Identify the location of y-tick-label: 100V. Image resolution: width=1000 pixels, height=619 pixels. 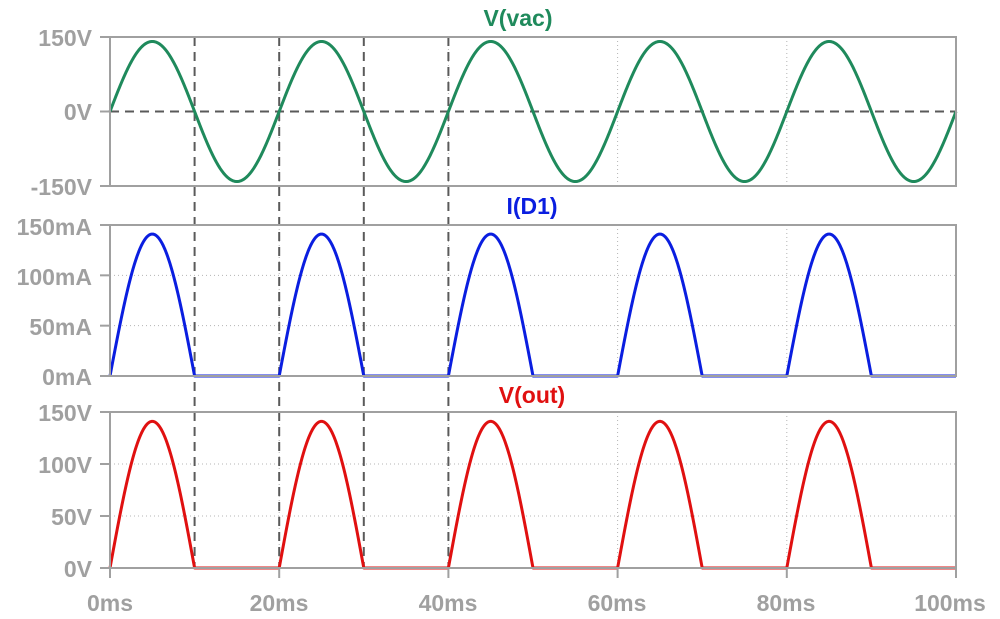
(65, 465).